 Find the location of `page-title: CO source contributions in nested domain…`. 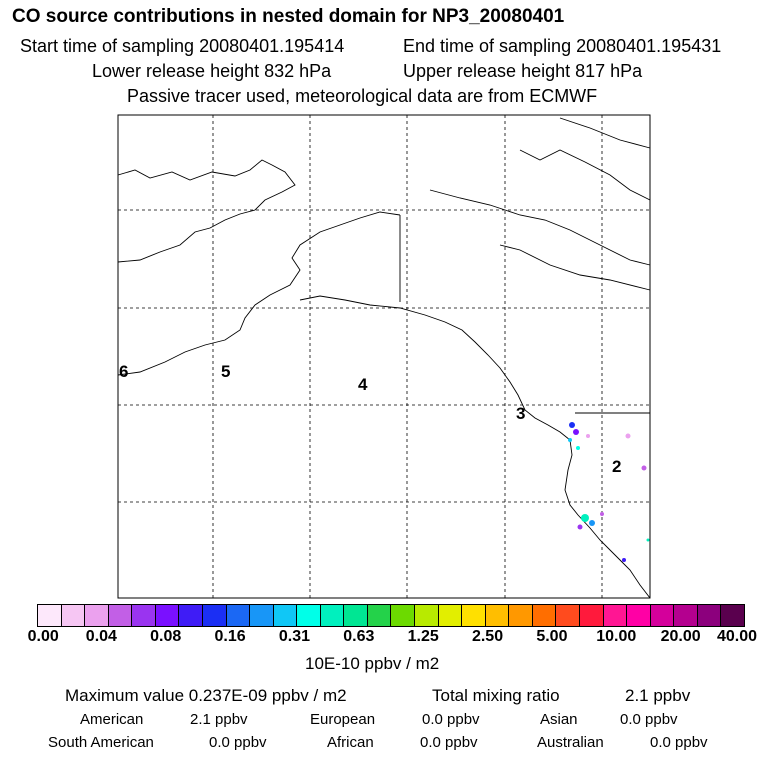

page-title: CO source contributions in nested domain… is located at coordinates (288, 16).